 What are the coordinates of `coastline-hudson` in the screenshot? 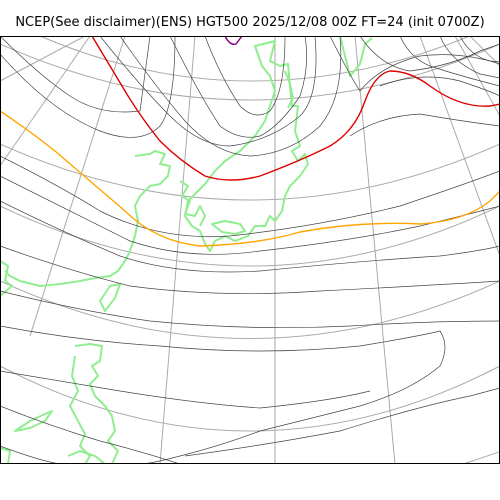 It's located at (96, 403).